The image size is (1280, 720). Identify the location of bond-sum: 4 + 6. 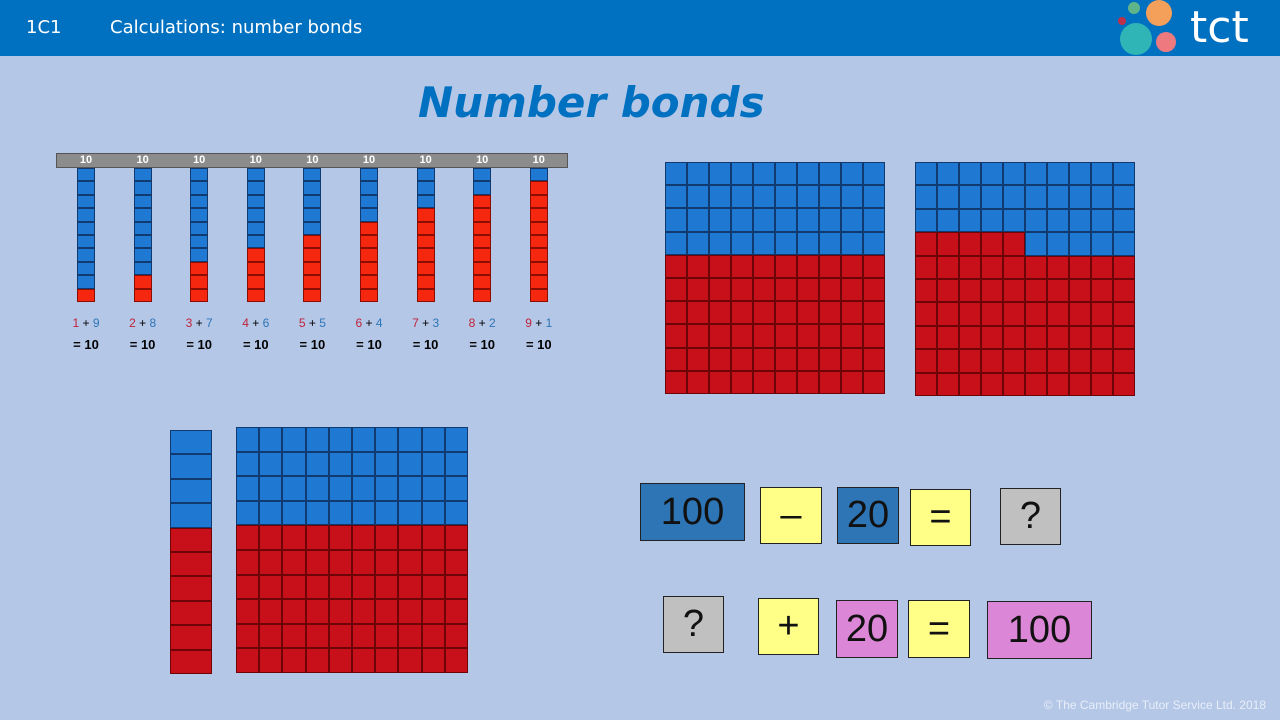
(256, 323).